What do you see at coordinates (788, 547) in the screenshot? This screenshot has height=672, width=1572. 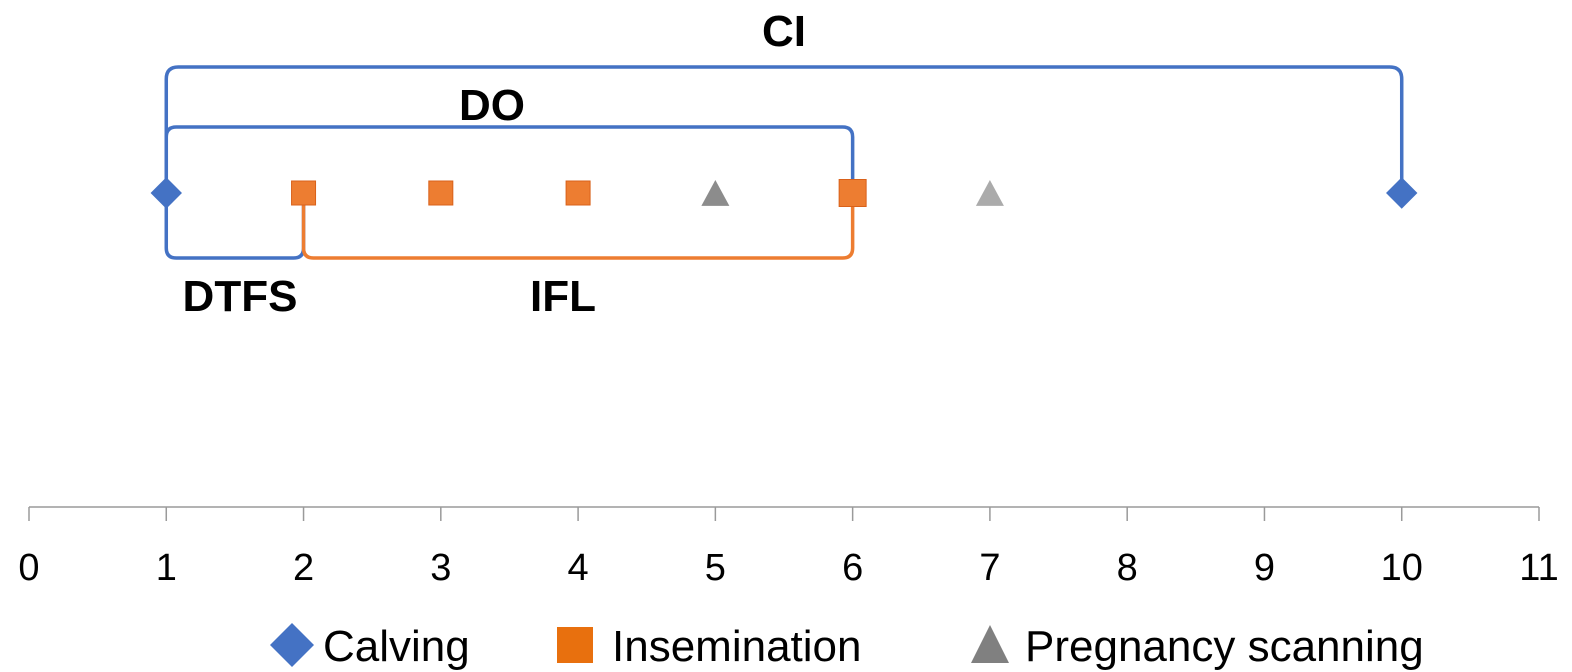 I see `x-axis: 0 1 2 3 4 5 6 7 8 9 10 11` at bounding box center [788, 547].